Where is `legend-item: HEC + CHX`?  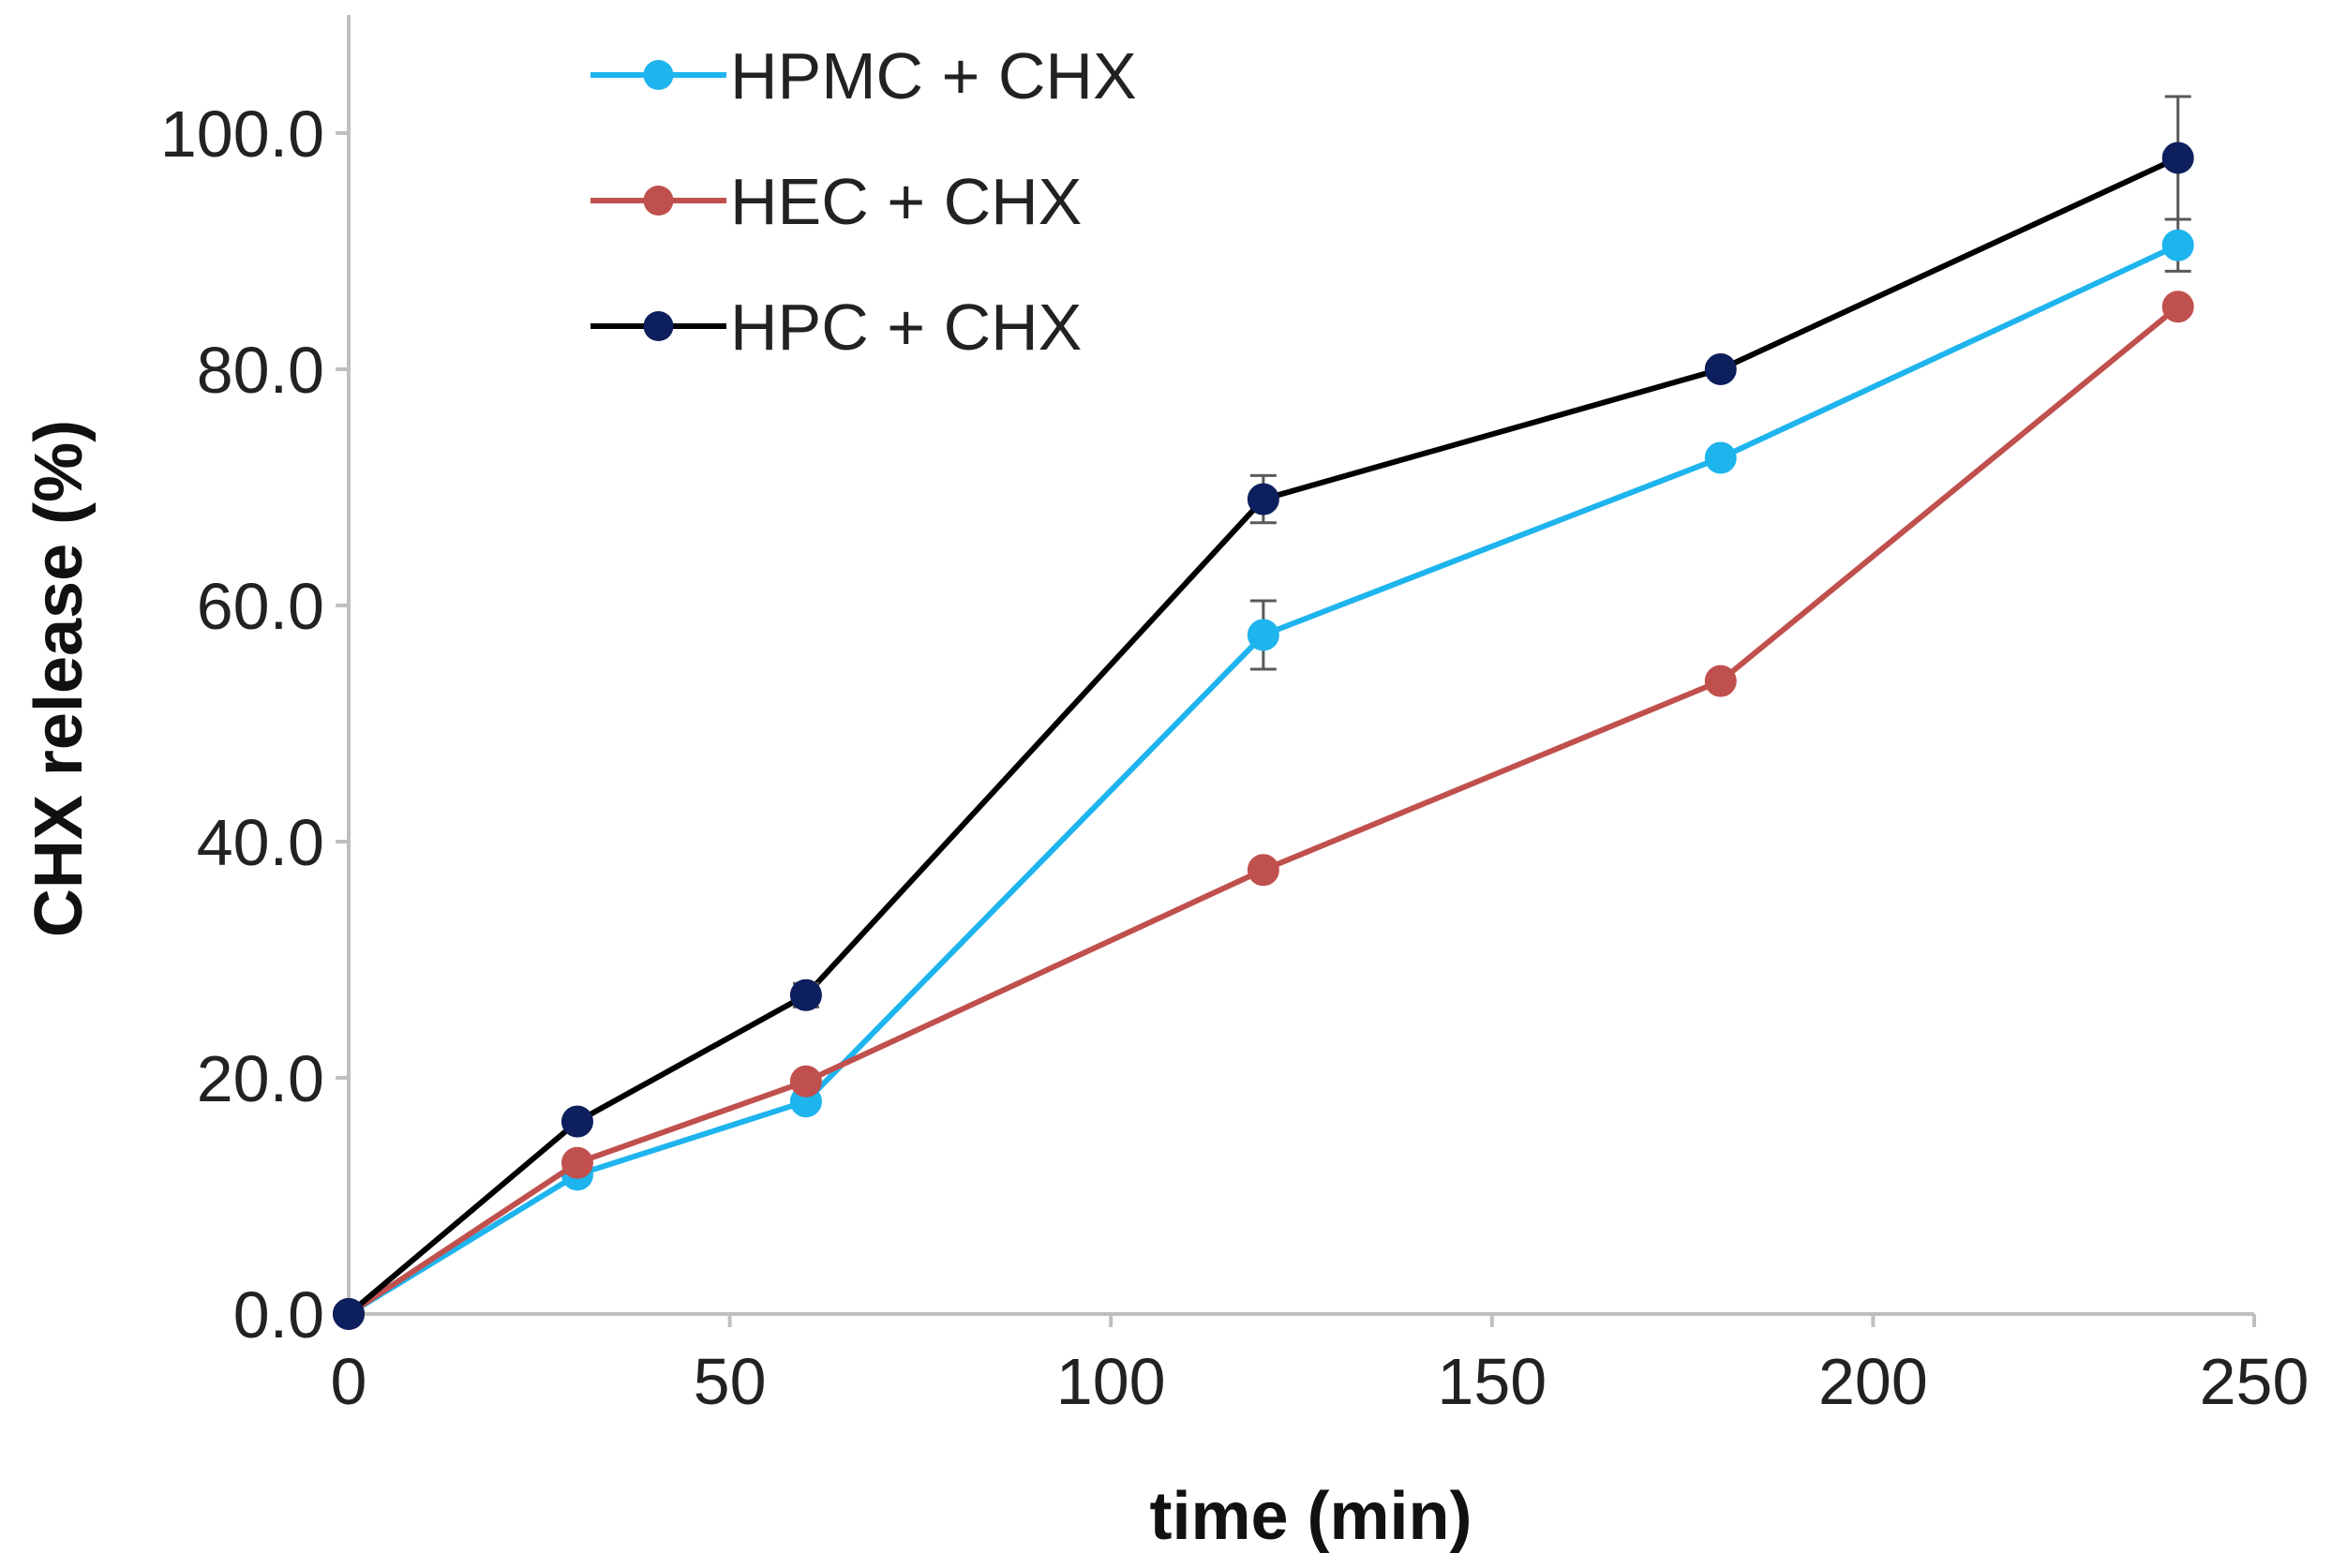 legend-item: HEC + CHX is located at coordinates (836, 201).